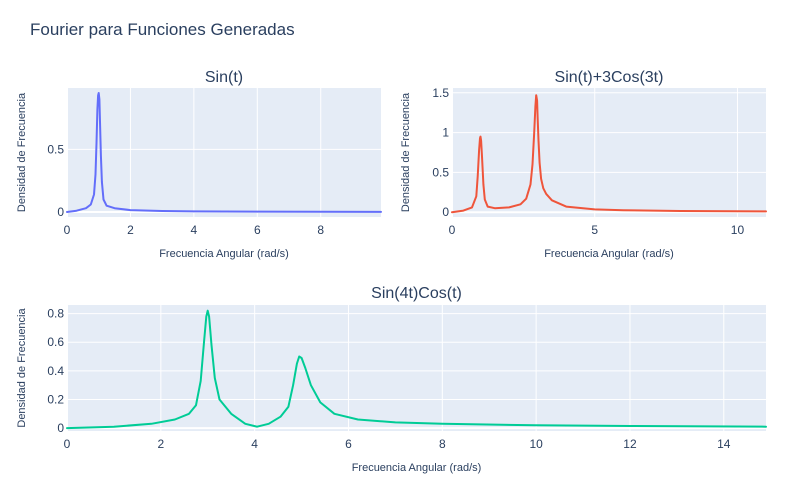 The image size is (796, 493). Describe the element at coordinates (55, 400) in the screenshot. I see `y-tick-label: 0.2` at that location.